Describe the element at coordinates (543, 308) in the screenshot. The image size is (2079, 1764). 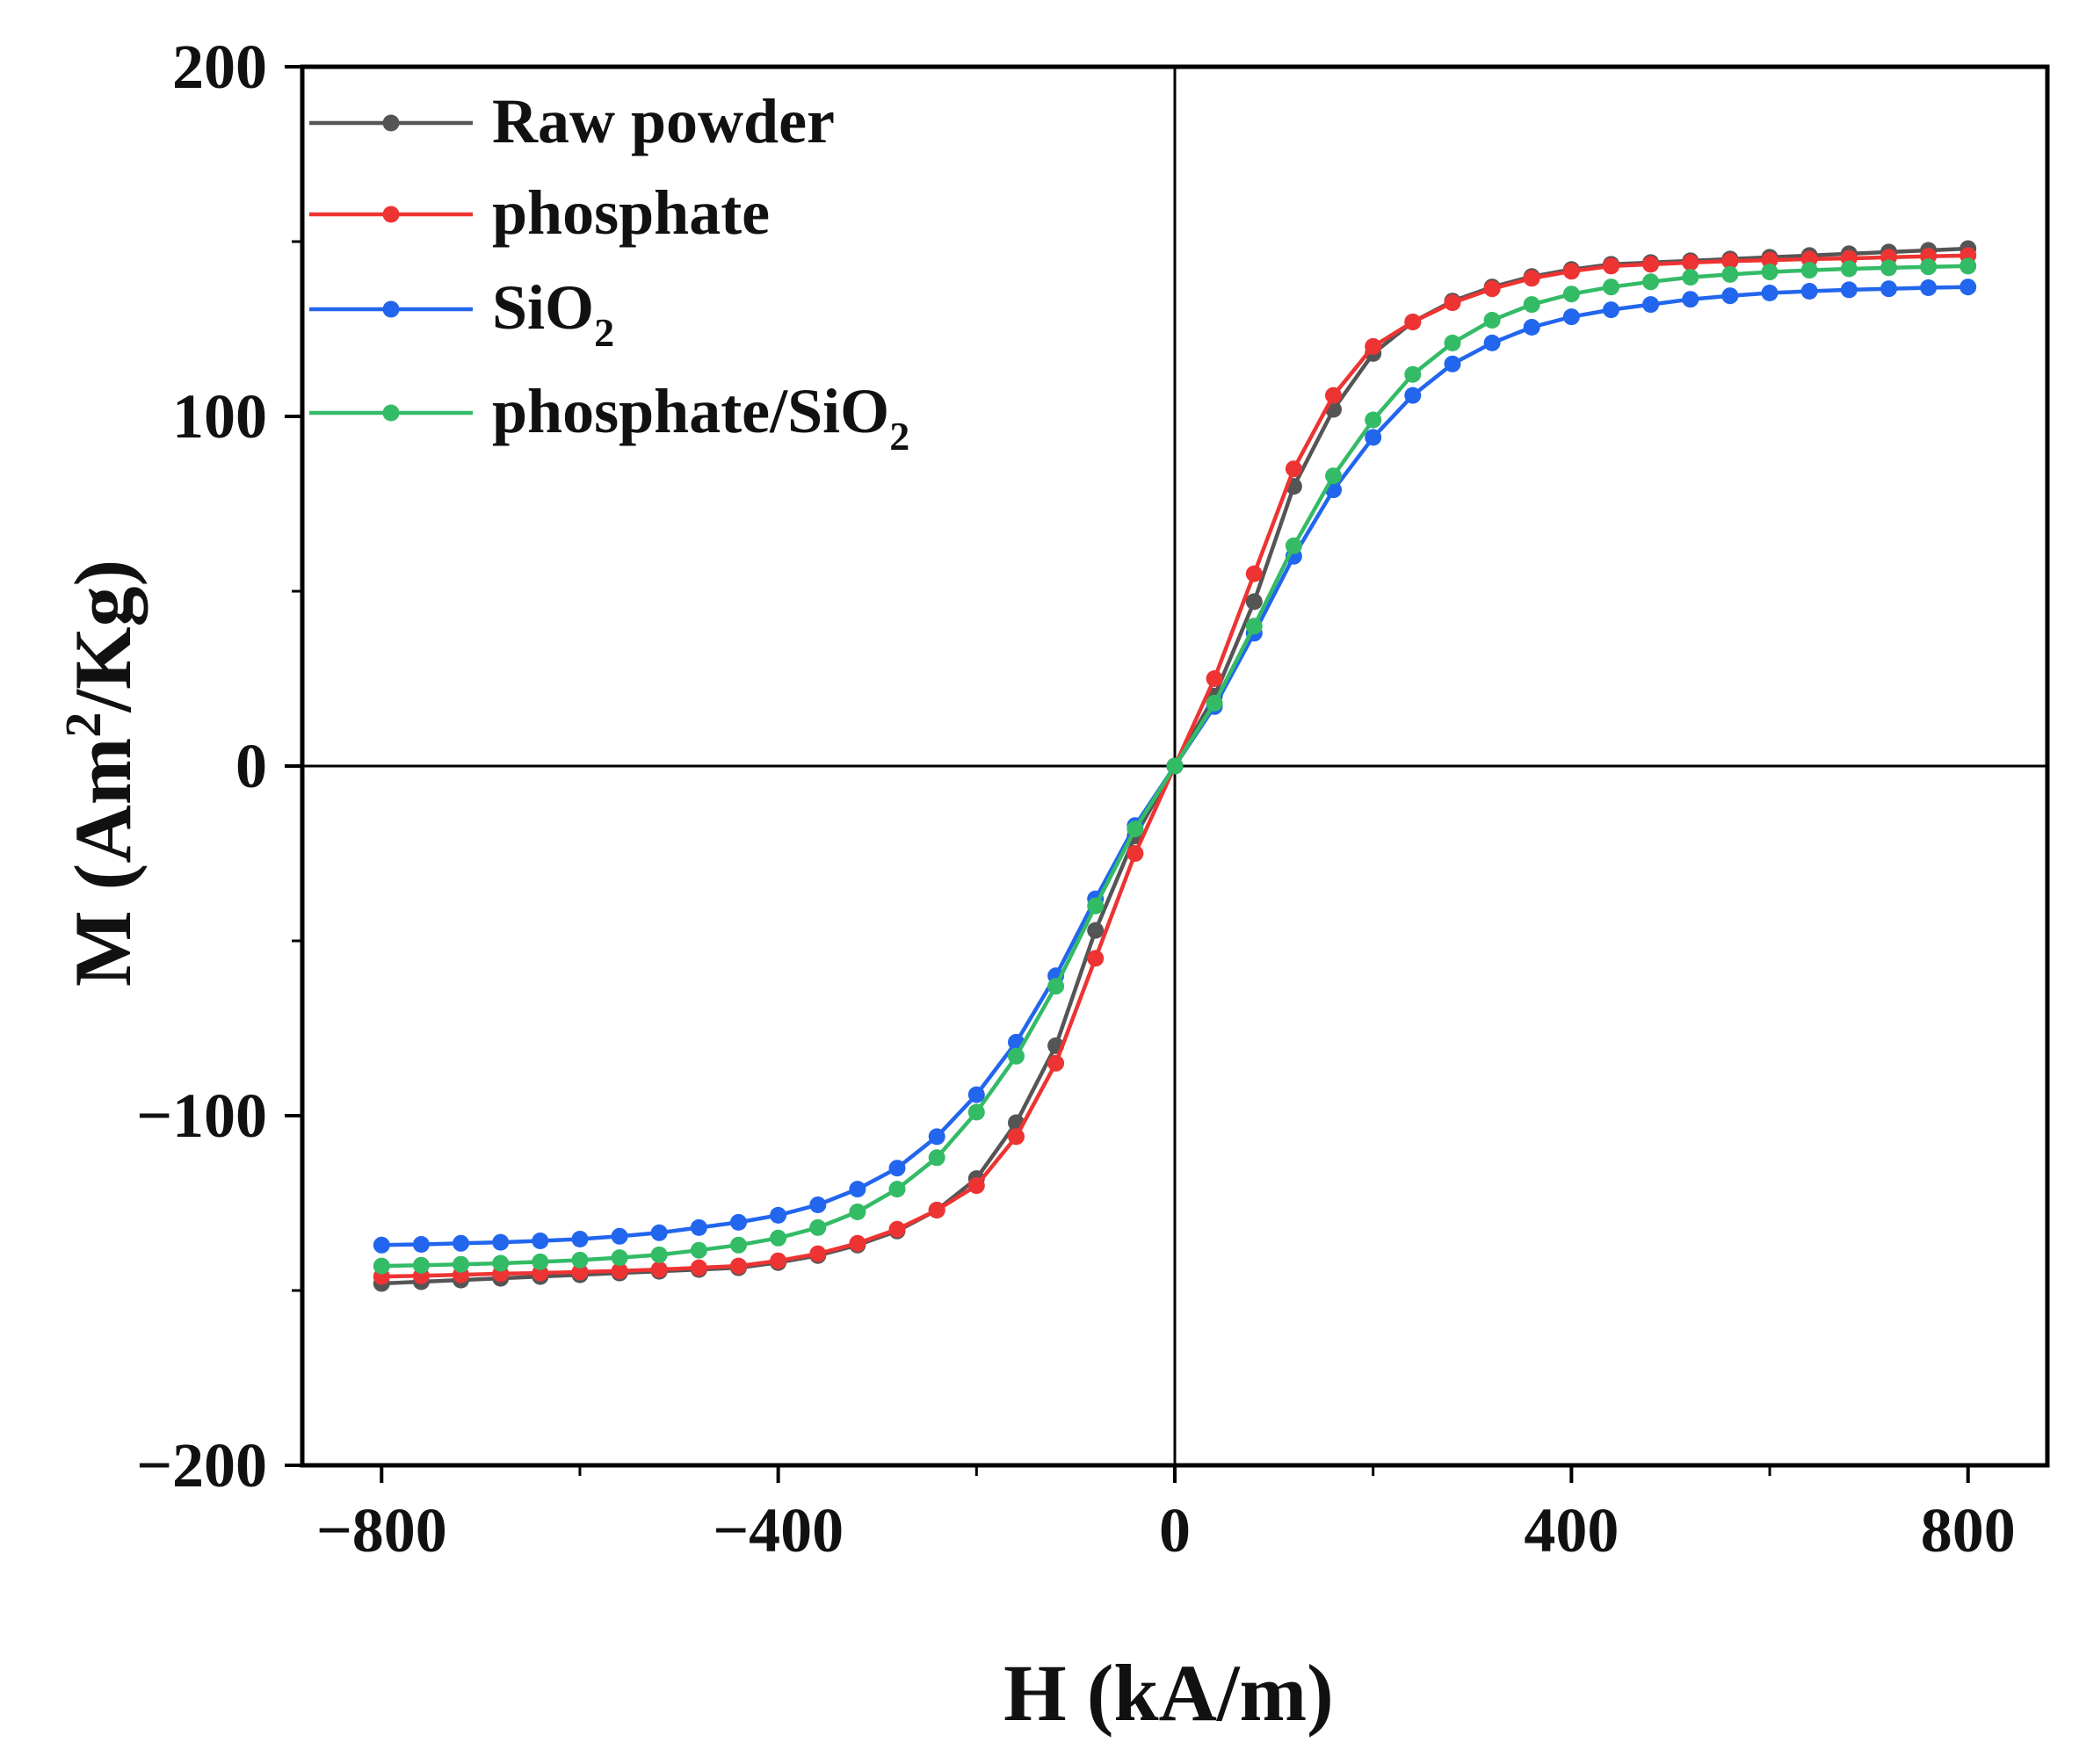
I see `legend-label-main: SiO` at that location.